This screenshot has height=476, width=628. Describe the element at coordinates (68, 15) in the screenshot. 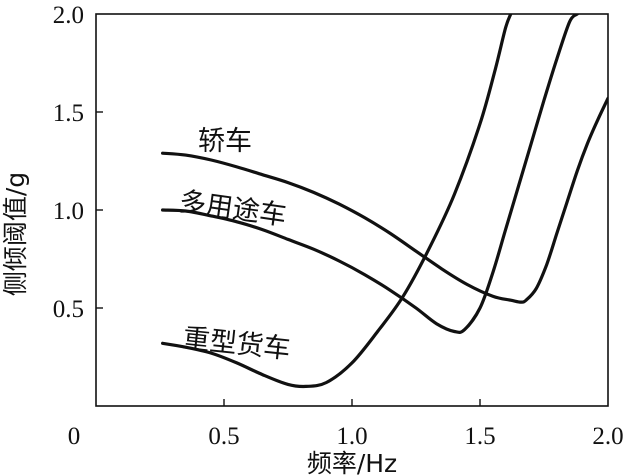

I see `y-tick-label: 2.0` at that location.